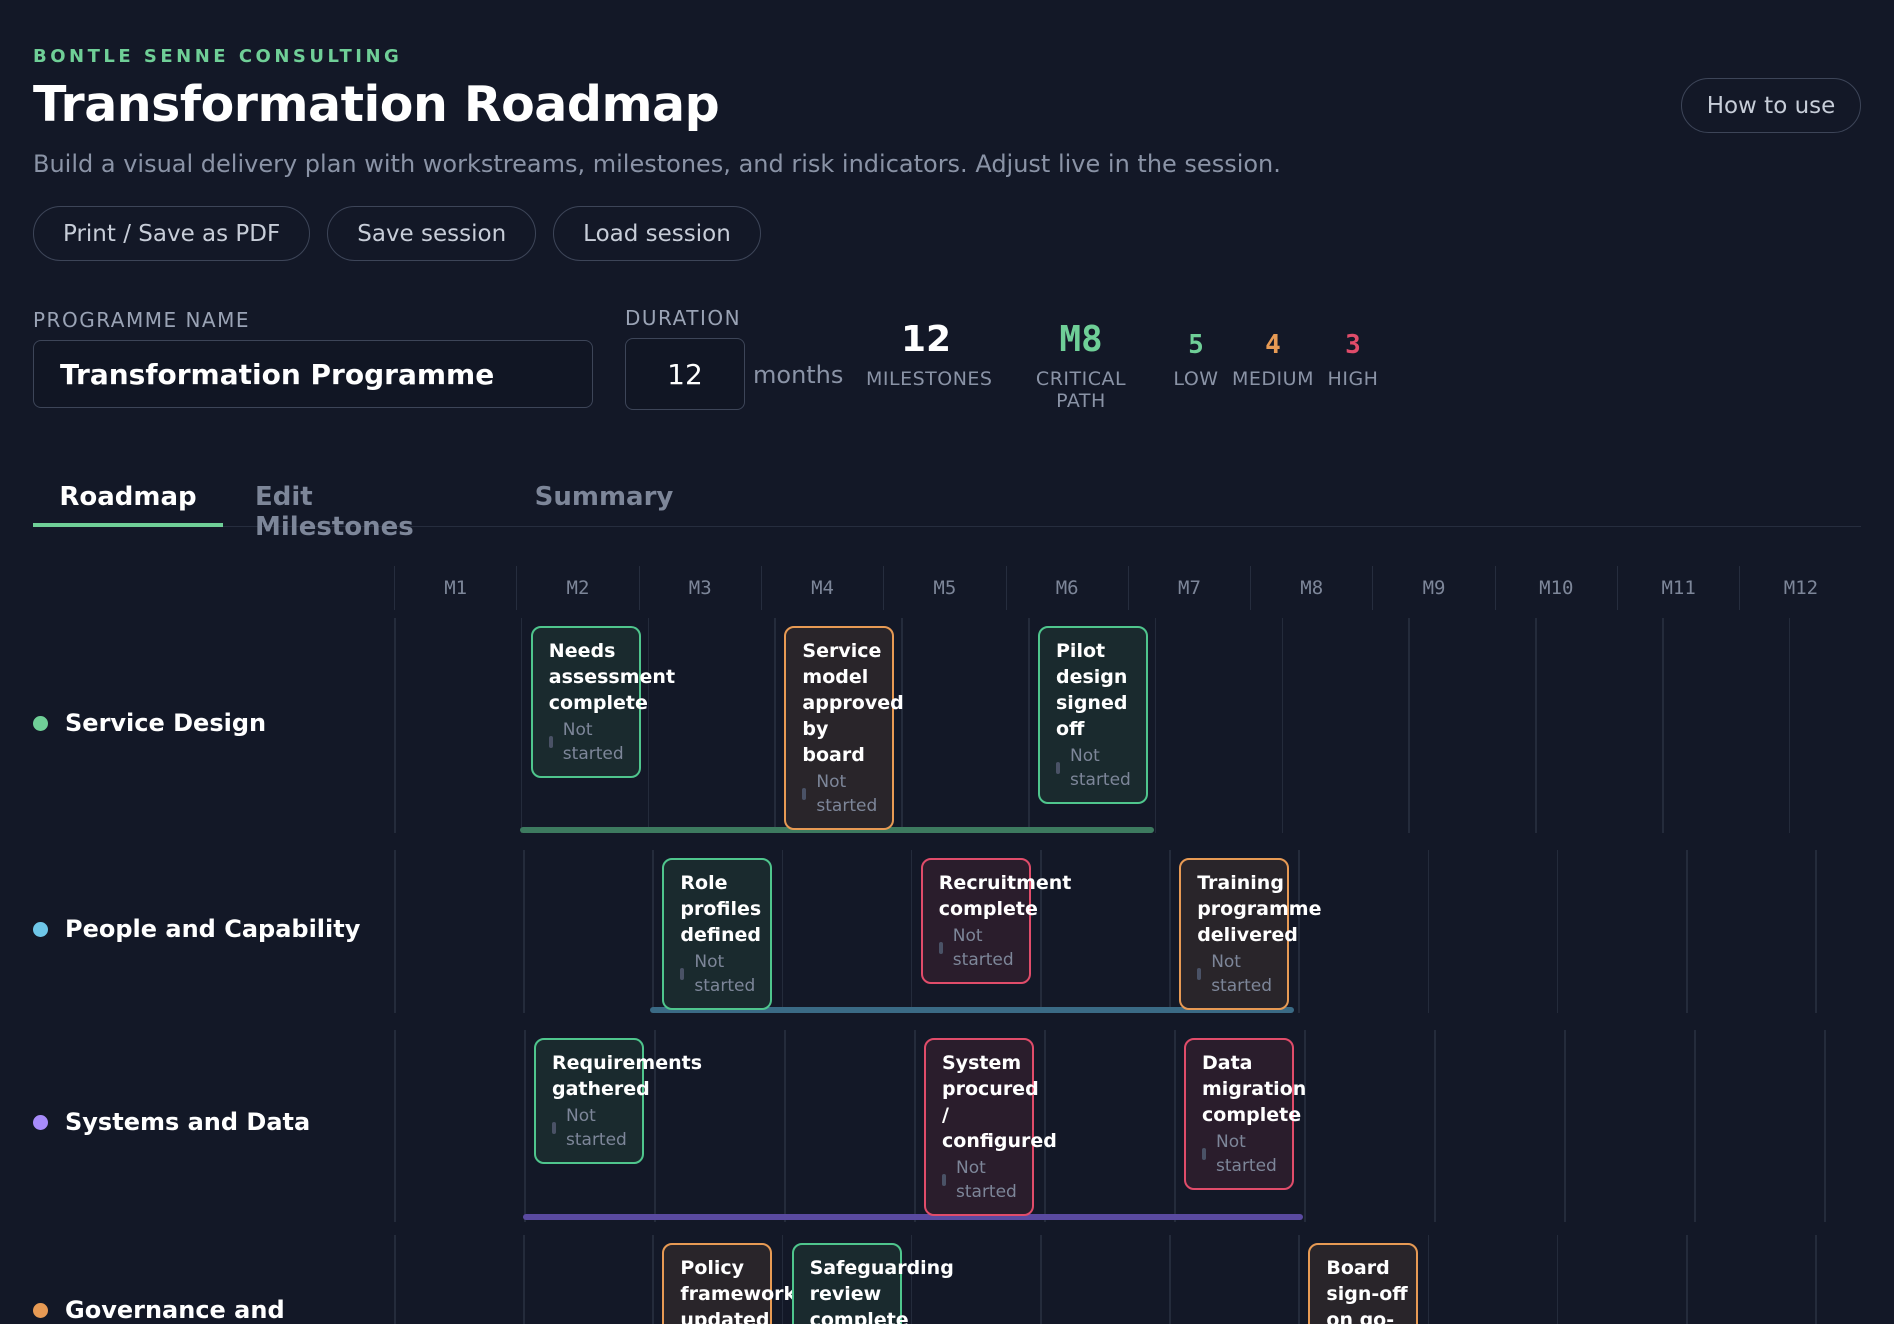 This screenshot has width=1894, height=1324. What do you see at coordinates (172, 233) in the screenshot?
I see `print-button: Print / Save as PDF` at bounding box center [172, 233].